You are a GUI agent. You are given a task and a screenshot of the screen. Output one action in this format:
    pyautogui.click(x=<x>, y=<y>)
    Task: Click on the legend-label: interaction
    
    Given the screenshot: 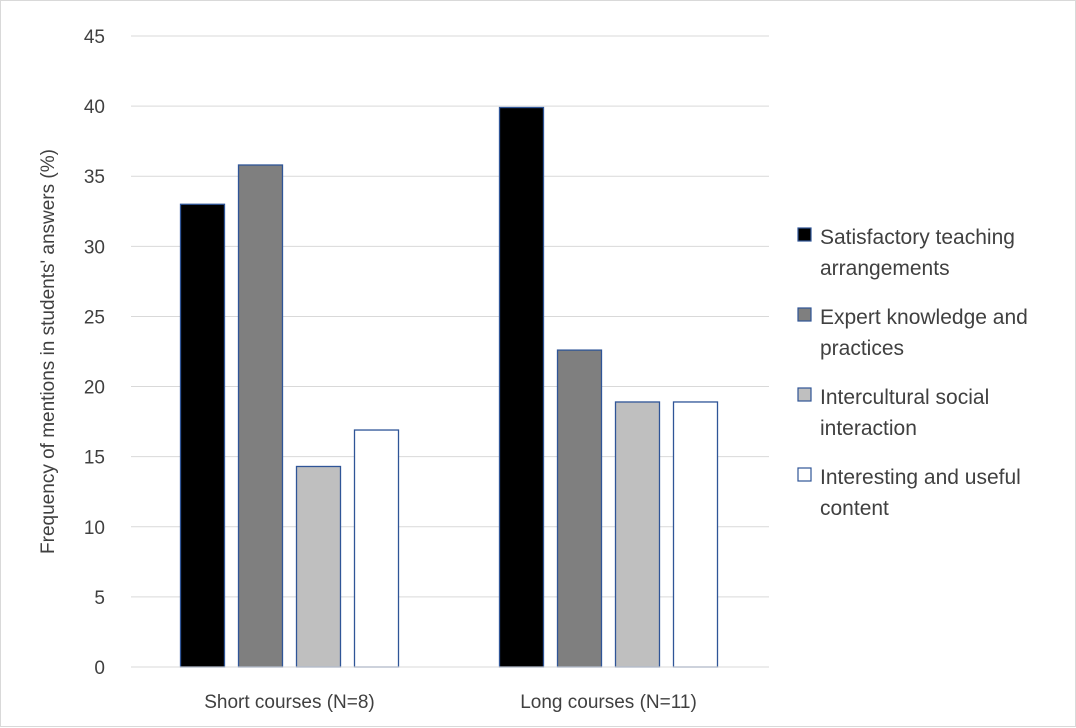 What is the action you would take?
    pyautogui.click(x=868, y=428)
    